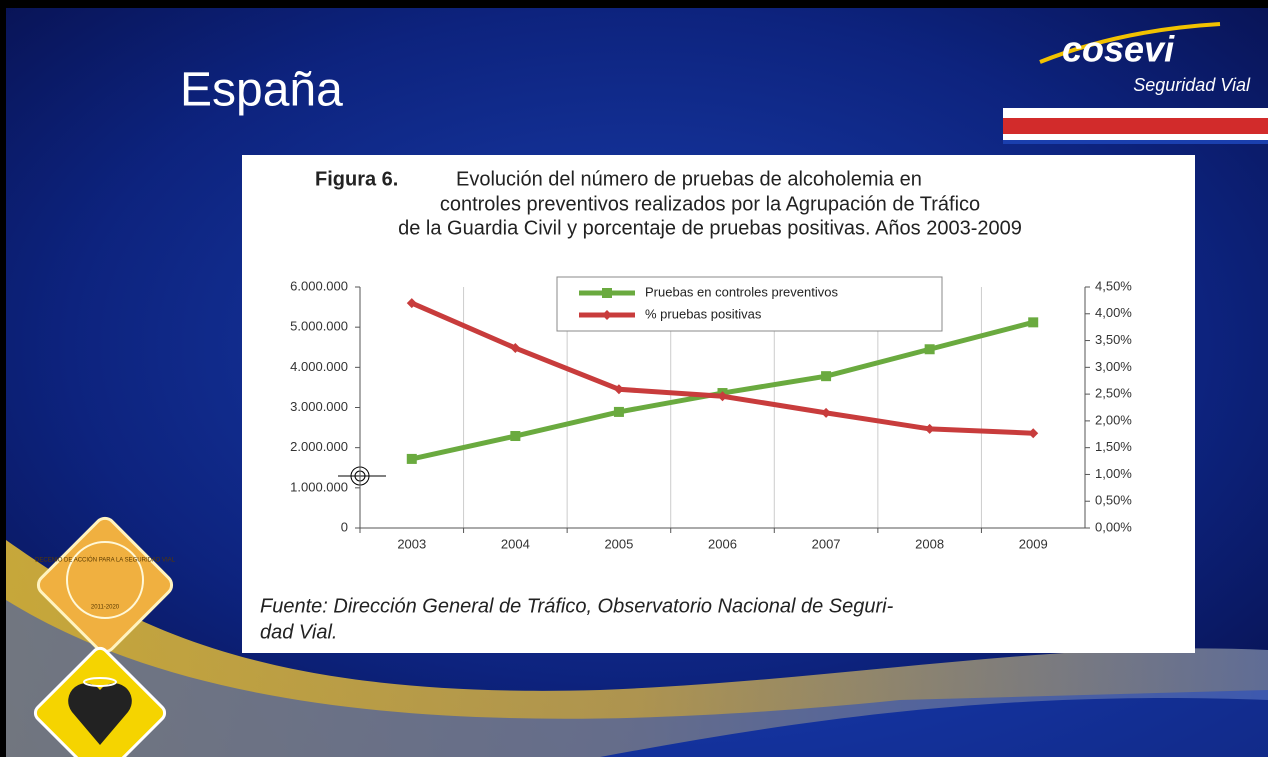 The image size is (1268, 762). I want to click on y2-tick-label: 2,00%, so click(1113, 419).